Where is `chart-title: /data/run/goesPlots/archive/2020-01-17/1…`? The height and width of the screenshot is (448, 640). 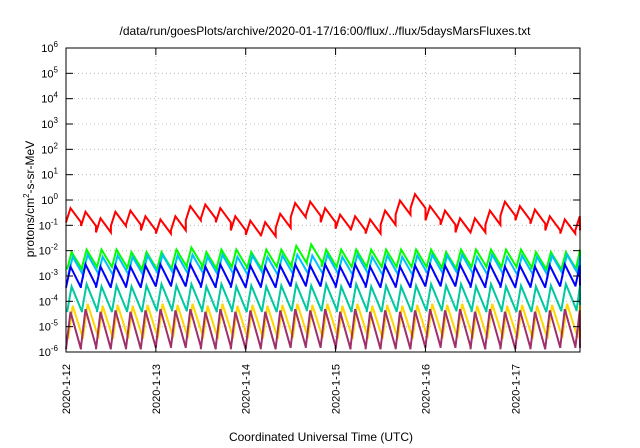
chart-title: /data/run/goesPlots/archive/2020-01-17/1… is located at coordinates (326, 31).